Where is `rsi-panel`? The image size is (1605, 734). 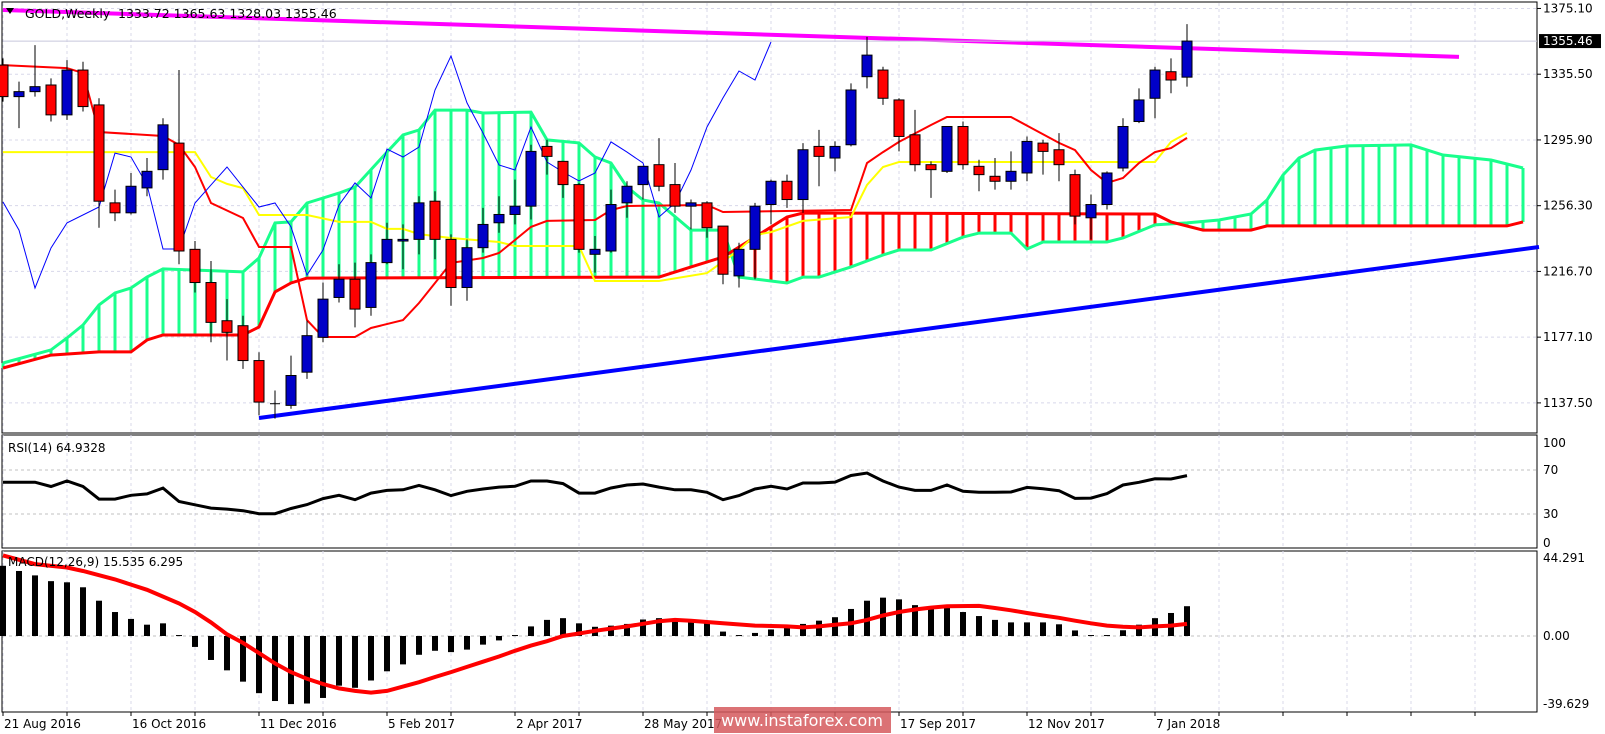 rsi-panel is located at coordinates (770, 492).